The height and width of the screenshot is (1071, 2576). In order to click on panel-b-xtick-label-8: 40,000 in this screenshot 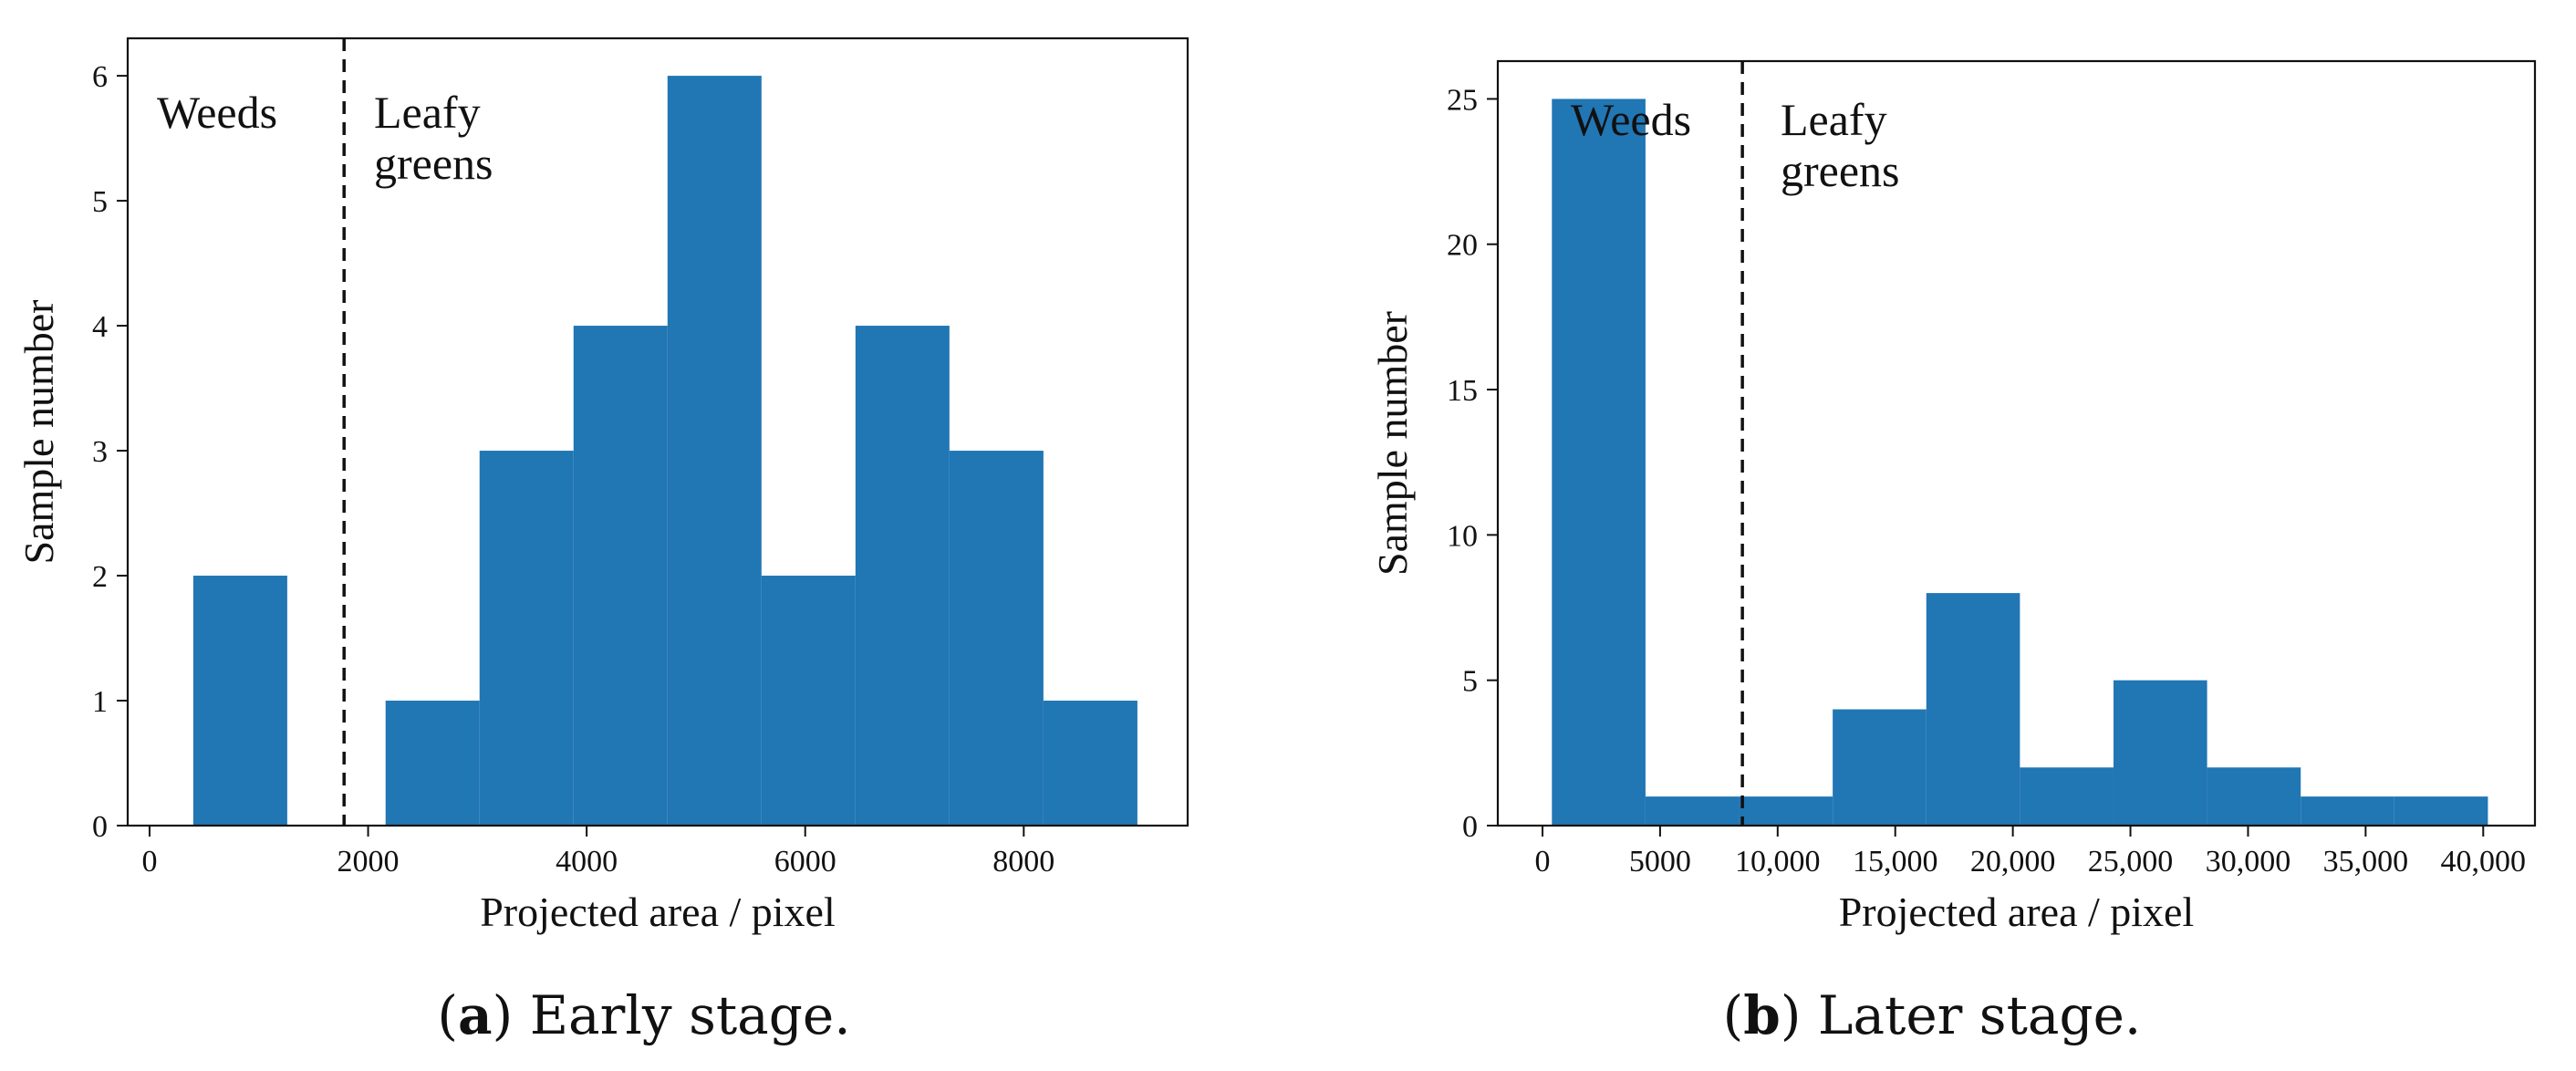, I will do `click(2484, 862)`.